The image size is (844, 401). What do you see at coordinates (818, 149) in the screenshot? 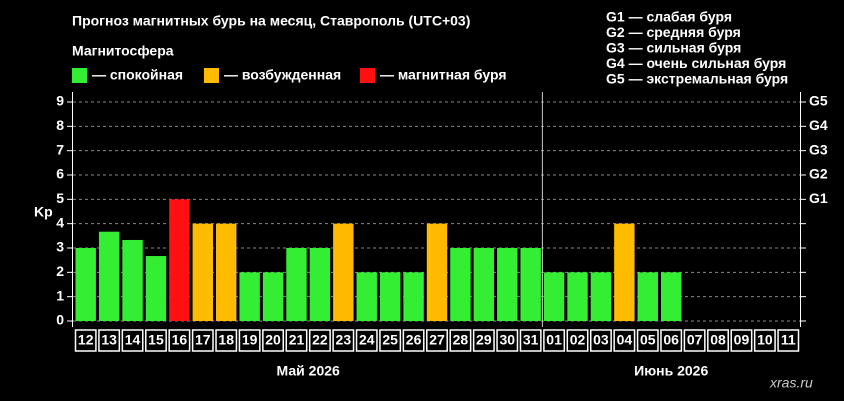
I see `y2-tick-label: G3` at bounding box center [818, 149].